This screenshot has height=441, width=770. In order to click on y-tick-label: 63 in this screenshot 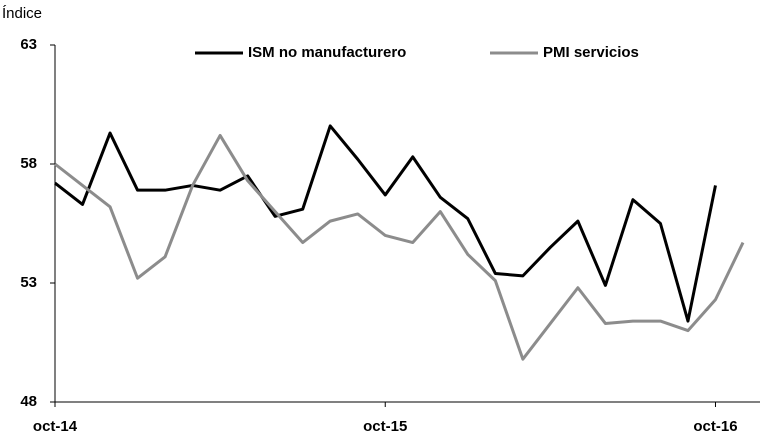, I will do `click(28, 44)`.